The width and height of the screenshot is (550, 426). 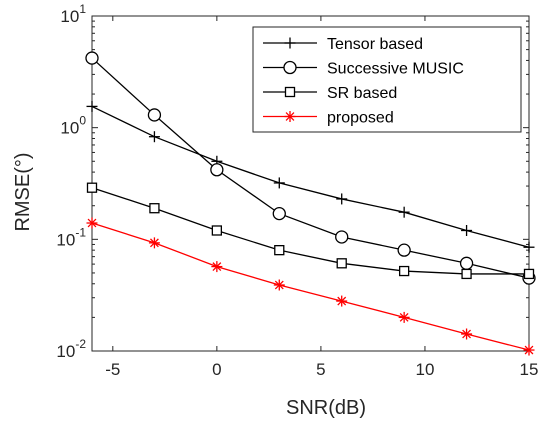 I want to click on legend-box, so click(x=387, y=79).